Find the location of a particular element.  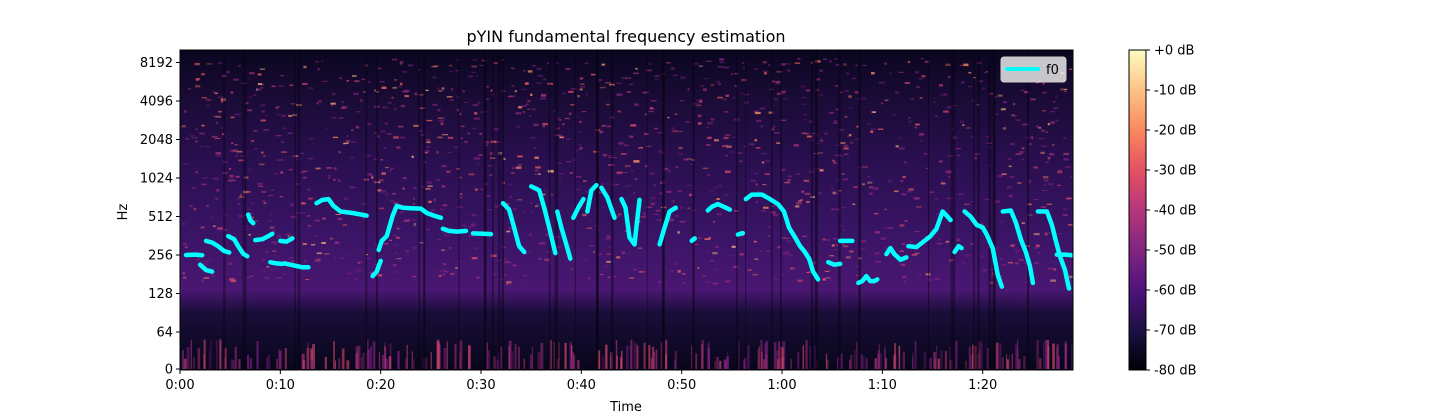

y-tick-label: 64 is located at coordinates (164, 333).